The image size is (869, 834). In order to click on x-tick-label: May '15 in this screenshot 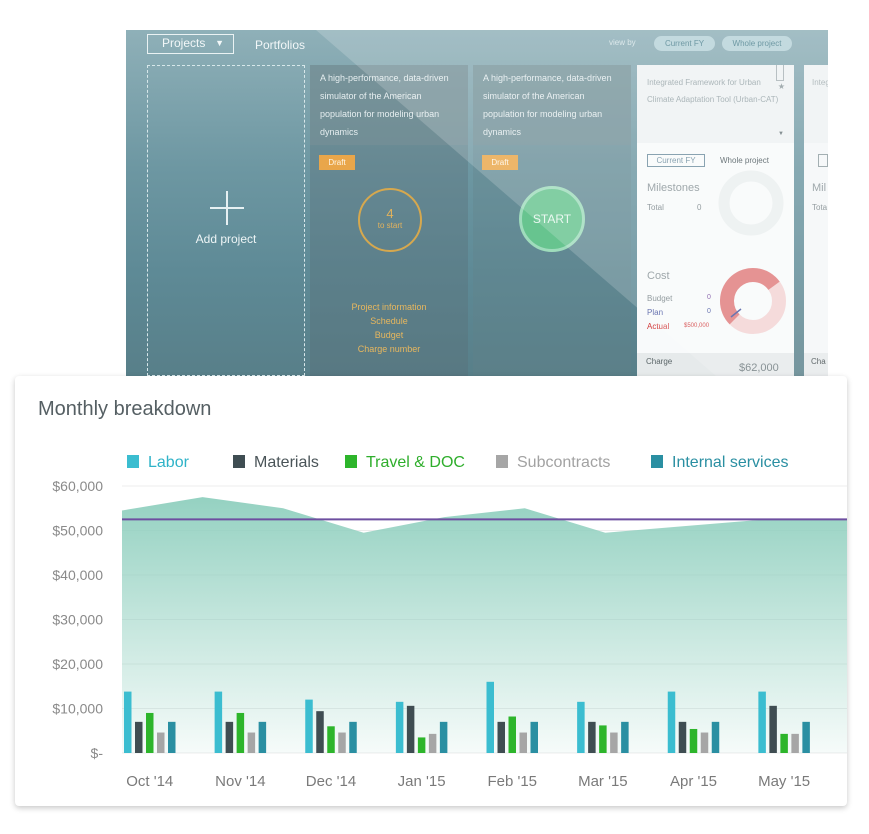, I will do `click(784, 781)`.